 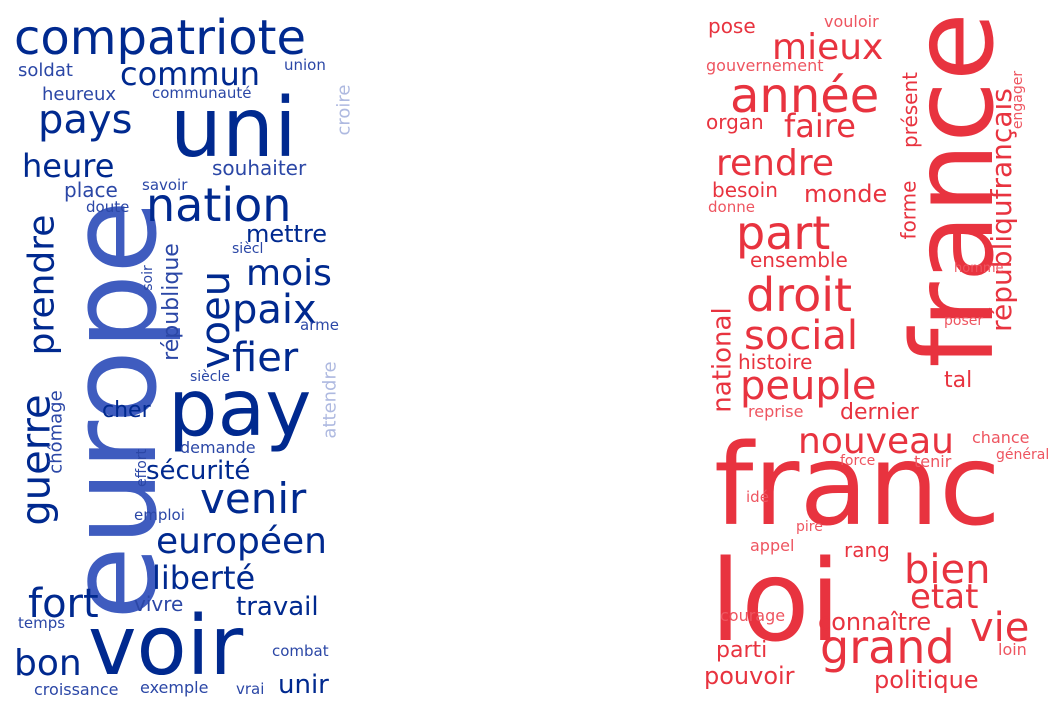 I want to click on right-cloud-word: peuple, so click(x=808, y=386).